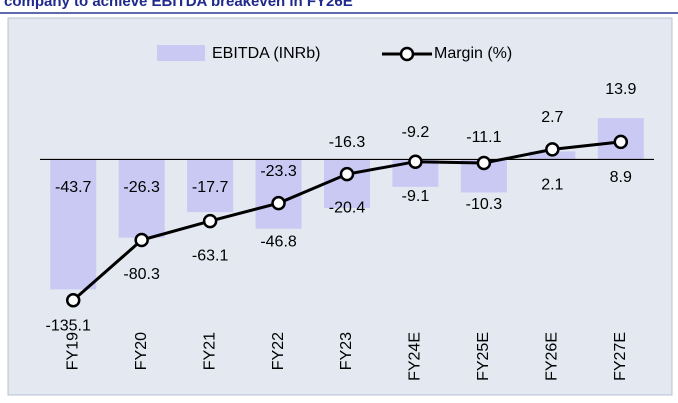 This screenshot has width=678, height=403. Describe the element at coordinates (141, 187) in the screenshot. I see `bar-value-label: -26.3` at that location.